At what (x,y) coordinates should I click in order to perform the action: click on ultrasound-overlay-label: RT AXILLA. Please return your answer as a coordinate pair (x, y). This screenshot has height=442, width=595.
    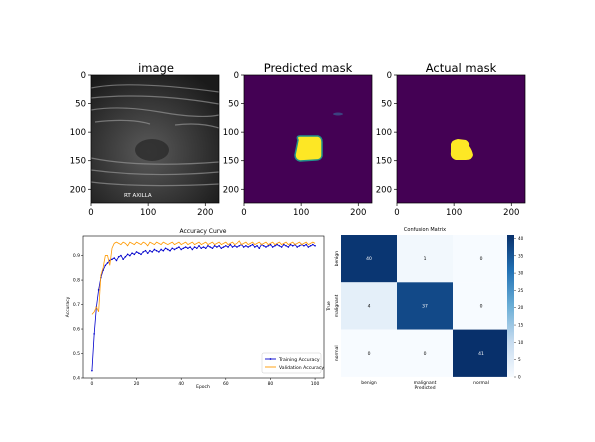
    Looking at the image, I should click on (138, 196).